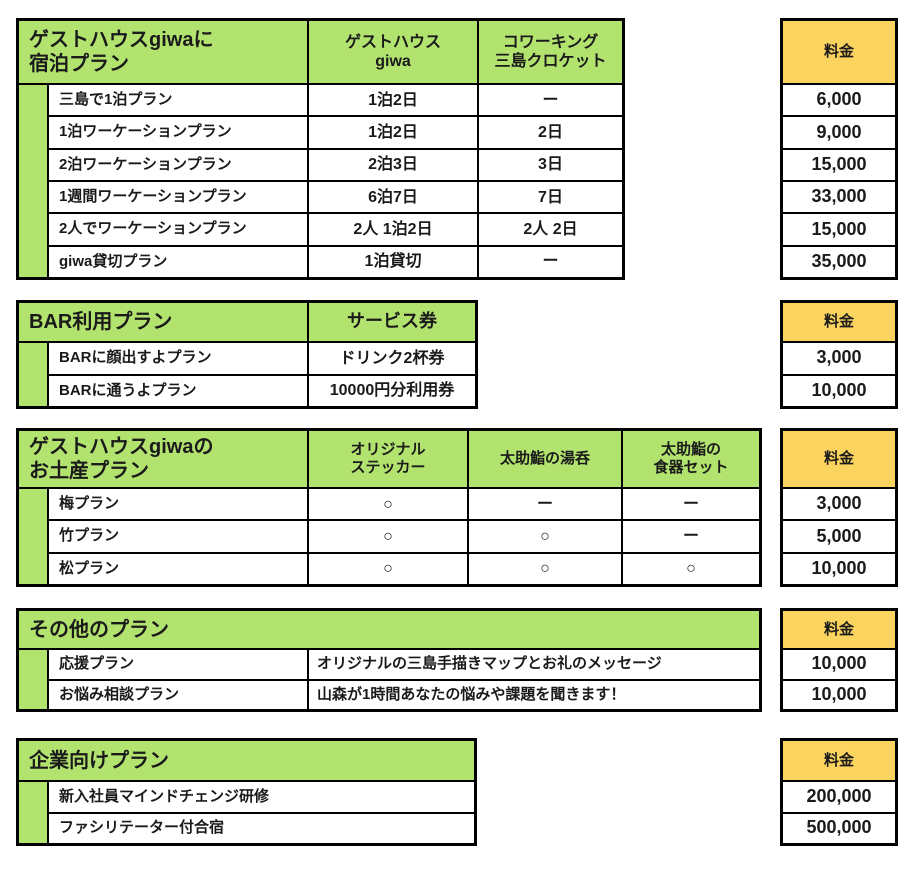 This screenshot has width=916, height=870. Describe the element at coordinates (178, 261) in the screenshot. I see `plan-name-cell: giwa貸切プラン` at that location.